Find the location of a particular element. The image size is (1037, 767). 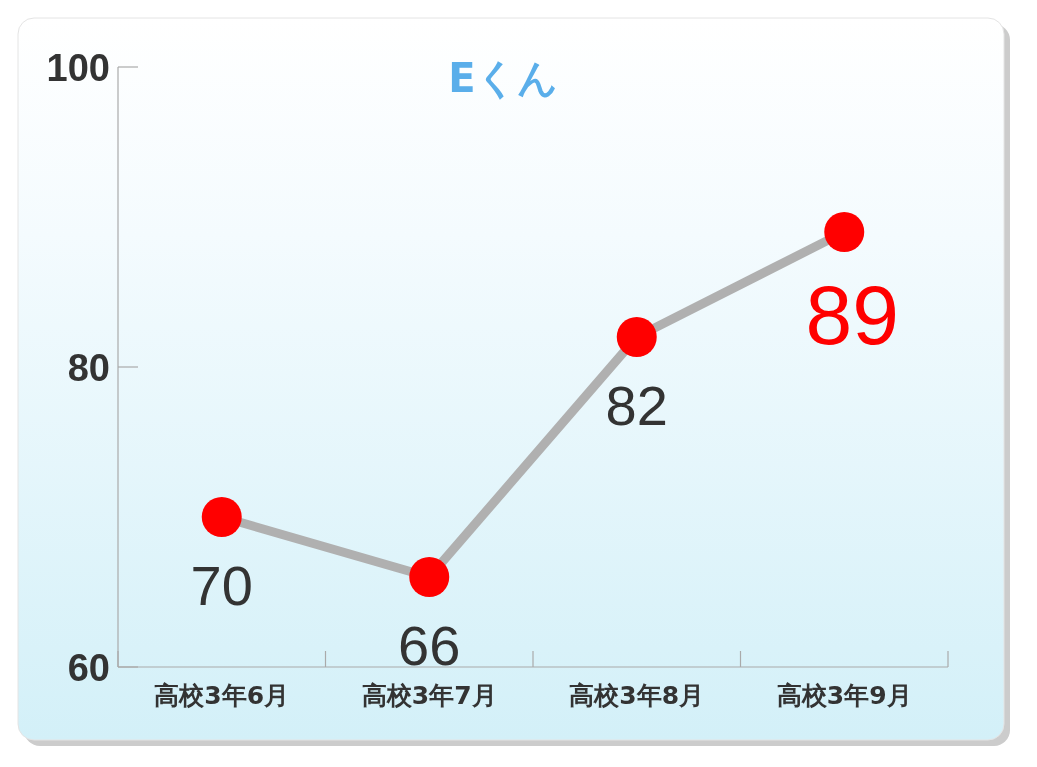

data-label: 66 is located at coordinates (429, 645).